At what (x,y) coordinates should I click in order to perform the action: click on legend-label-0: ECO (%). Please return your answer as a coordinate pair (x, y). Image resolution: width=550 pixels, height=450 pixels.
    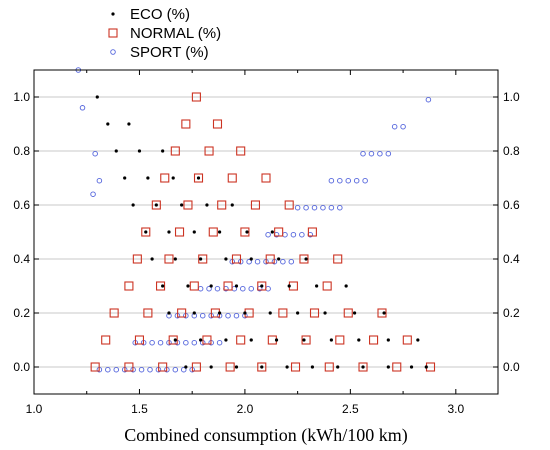
    Looking at the image, I should click on (160, 14).